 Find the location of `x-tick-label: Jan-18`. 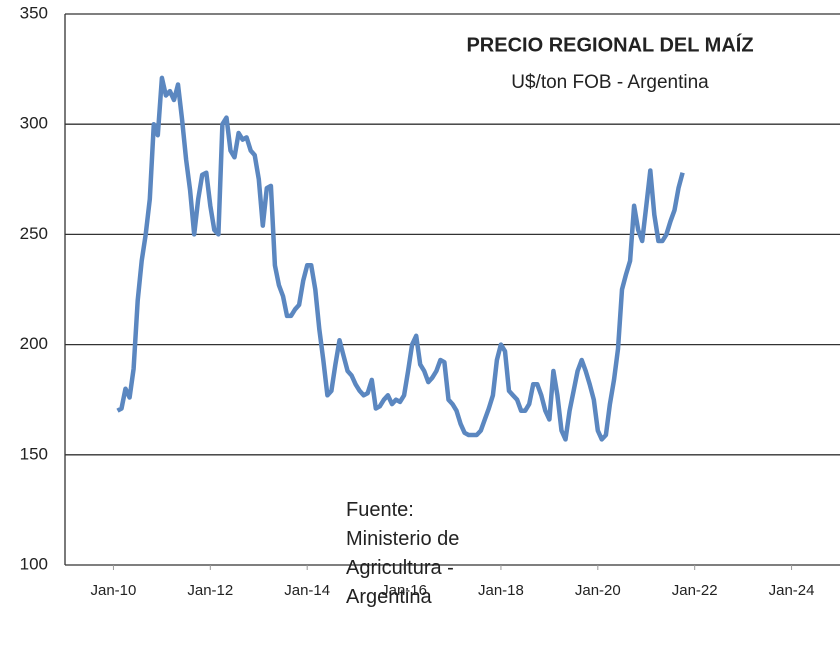

x-tick-label: Jan-18 is located at coordinates (501, 590).